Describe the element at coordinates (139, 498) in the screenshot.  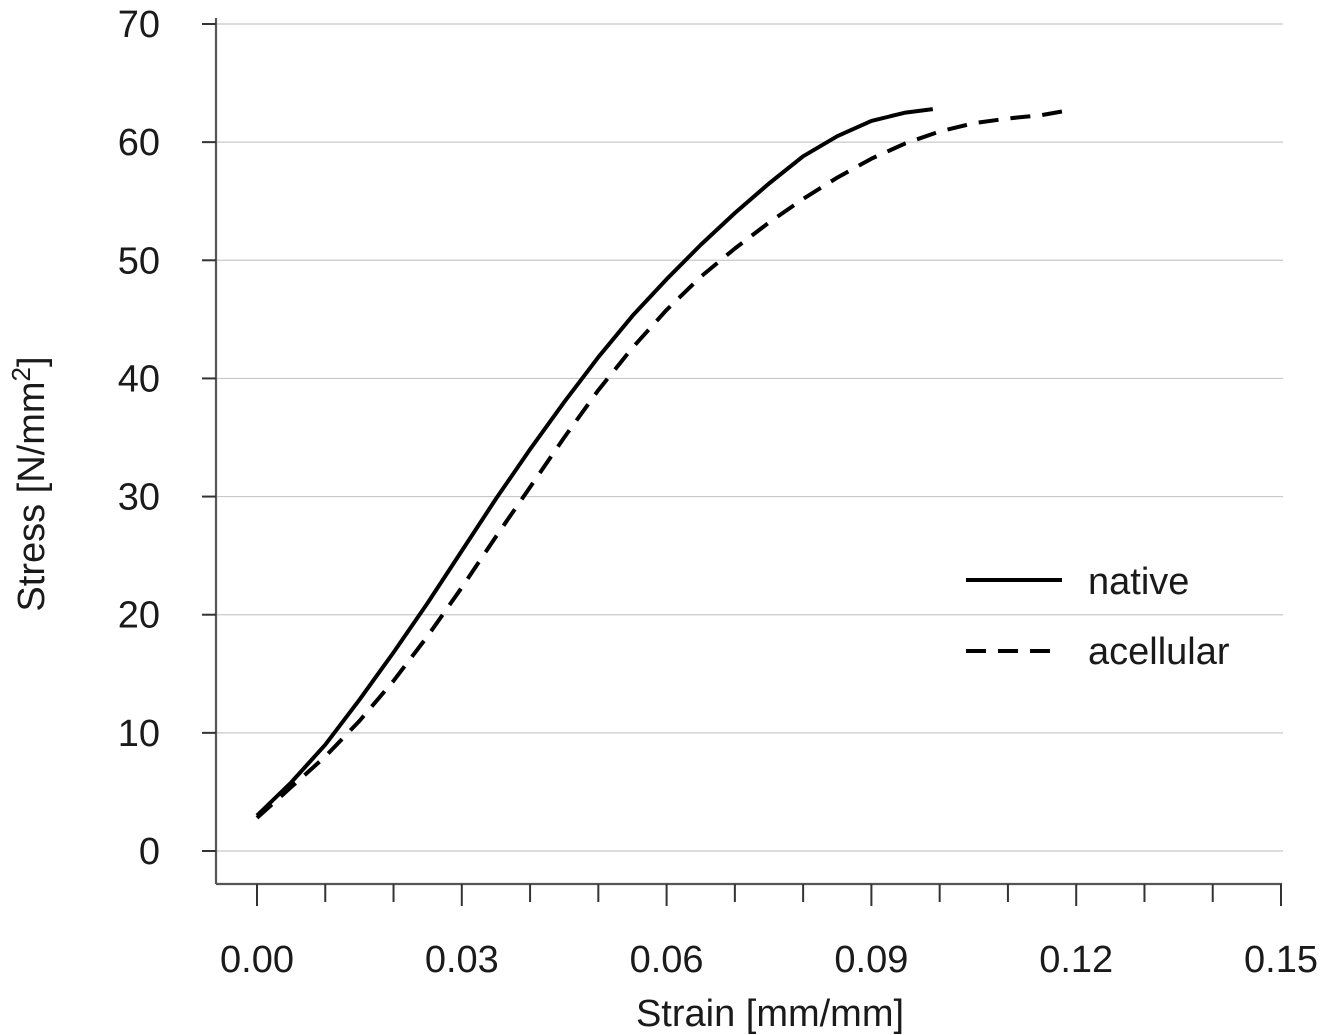
I see `y-tick-label-30: 30` at that location.